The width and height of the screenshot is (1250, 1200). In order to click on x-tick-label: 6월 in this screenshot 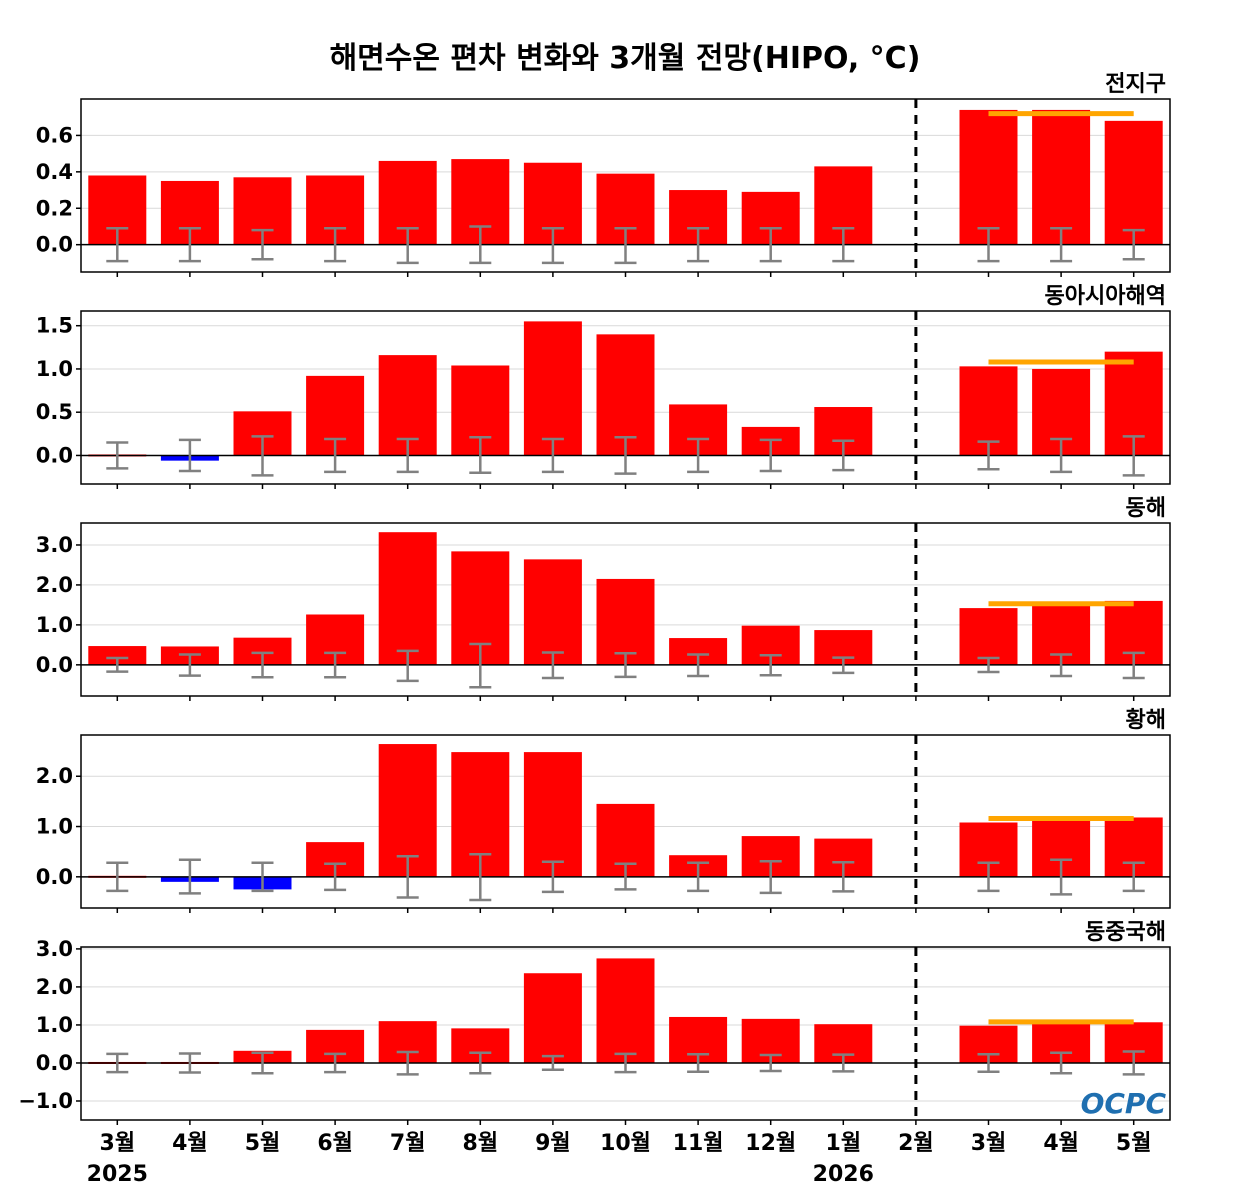, I will do `click(335, 1143)`.